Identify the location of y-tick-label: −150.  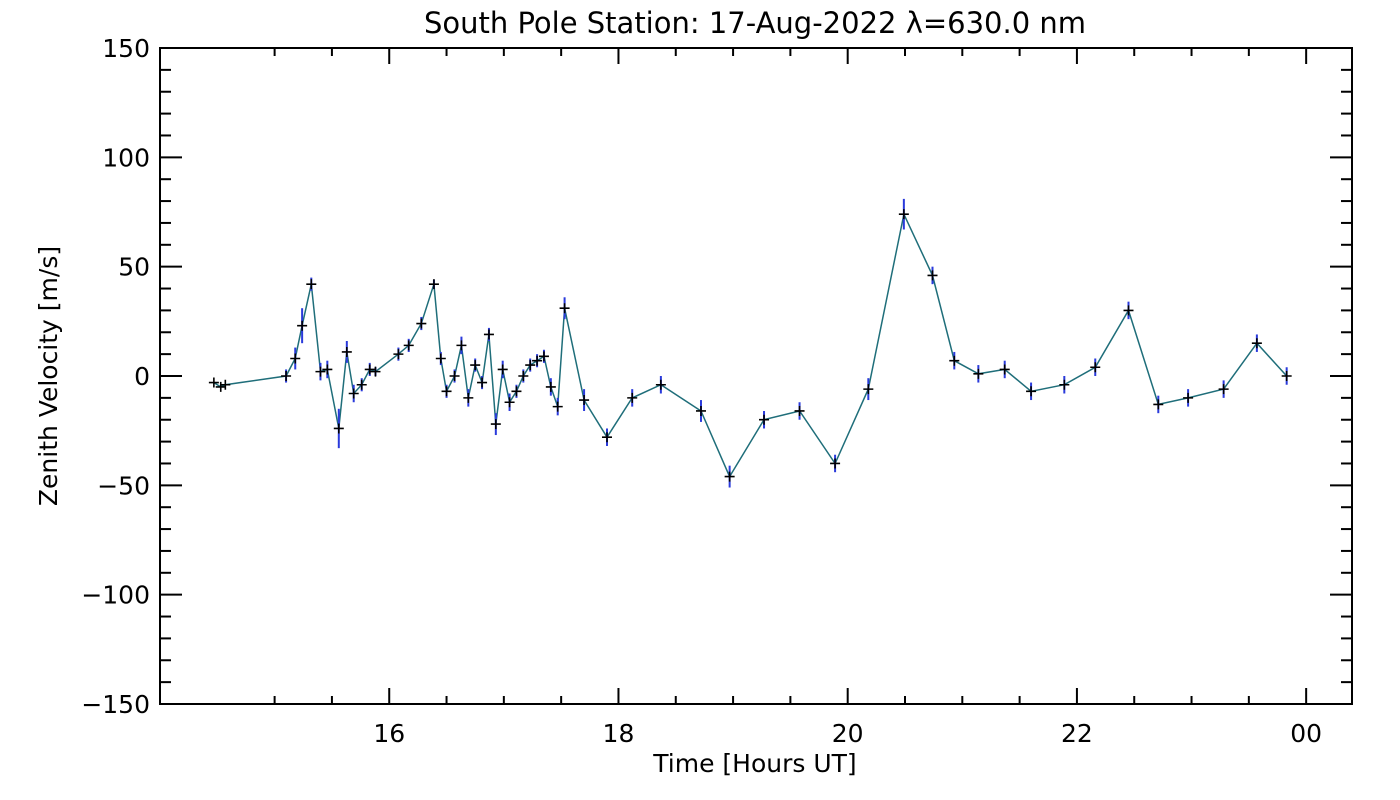
(115, 704).